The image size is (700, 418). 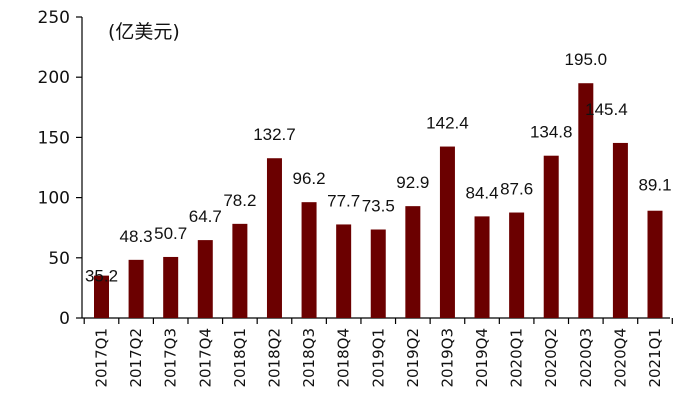 What do you see at coordinates (136, 236) in the screenshot?
I see `data-label: 48.3` at bounding box center [136, 236].